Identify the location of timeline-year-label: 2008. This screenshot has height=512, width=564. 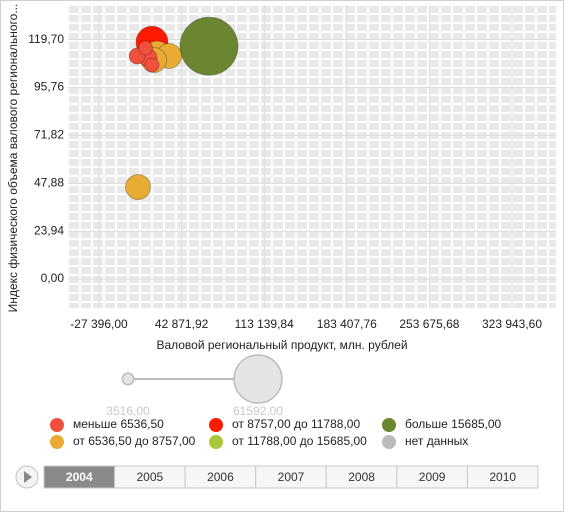
(361, 477).